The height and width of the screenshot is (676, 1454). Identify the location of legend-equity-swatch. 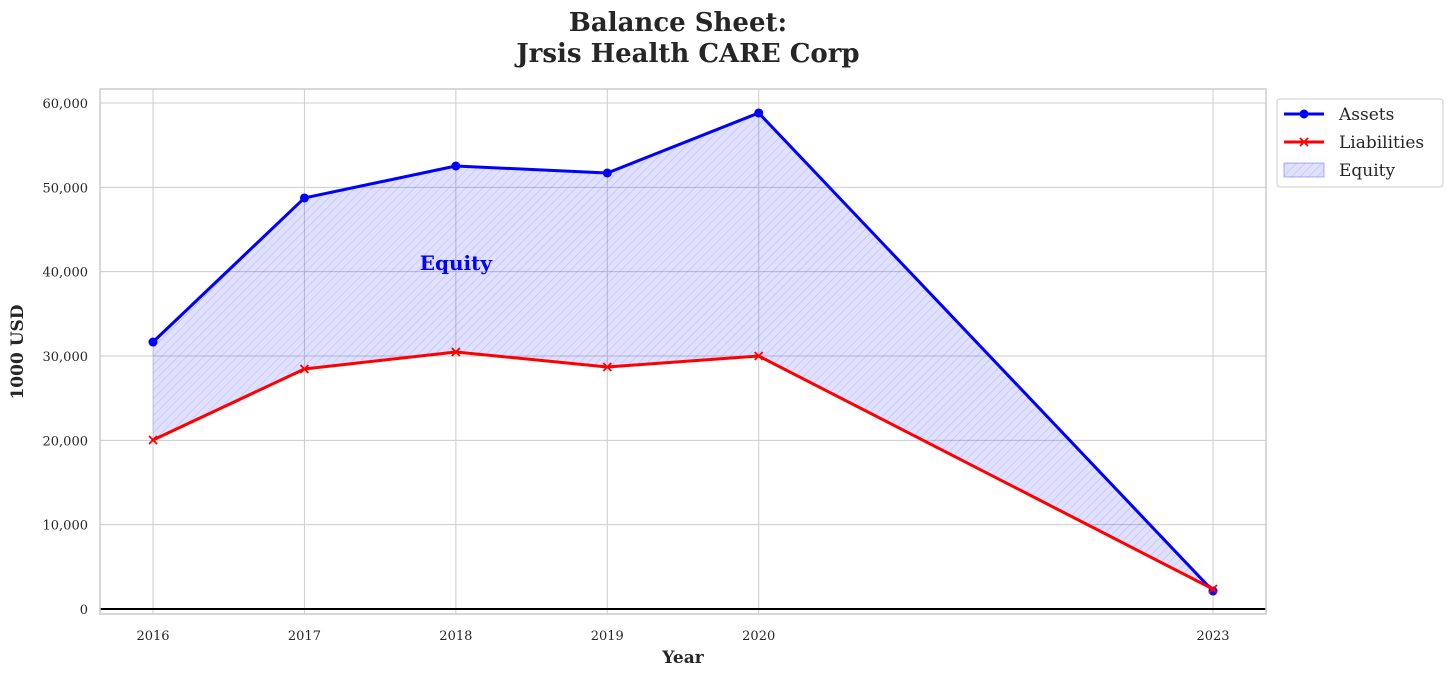
(1304, 170).